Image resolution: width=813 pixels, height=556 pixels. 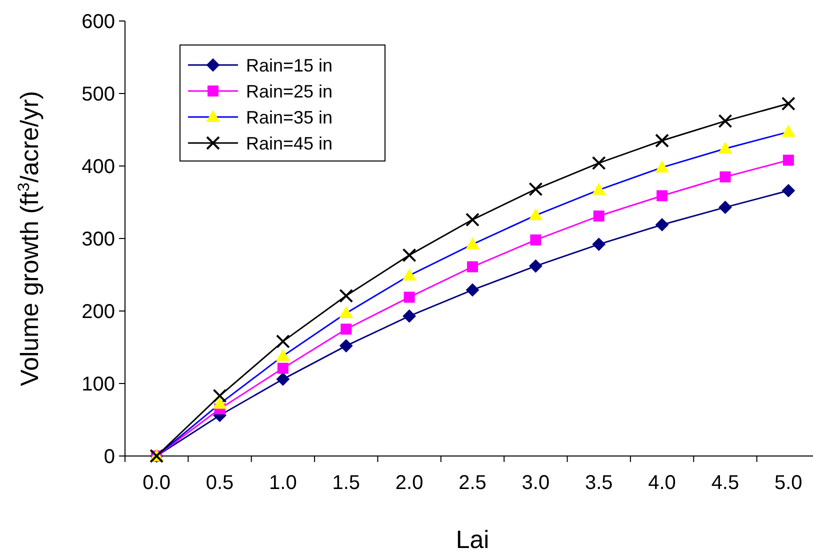 What do you see at coordinates (472, 483) in the screenshot?
I see `x-tick-label: 2.5` at bounding box center [472, 483].